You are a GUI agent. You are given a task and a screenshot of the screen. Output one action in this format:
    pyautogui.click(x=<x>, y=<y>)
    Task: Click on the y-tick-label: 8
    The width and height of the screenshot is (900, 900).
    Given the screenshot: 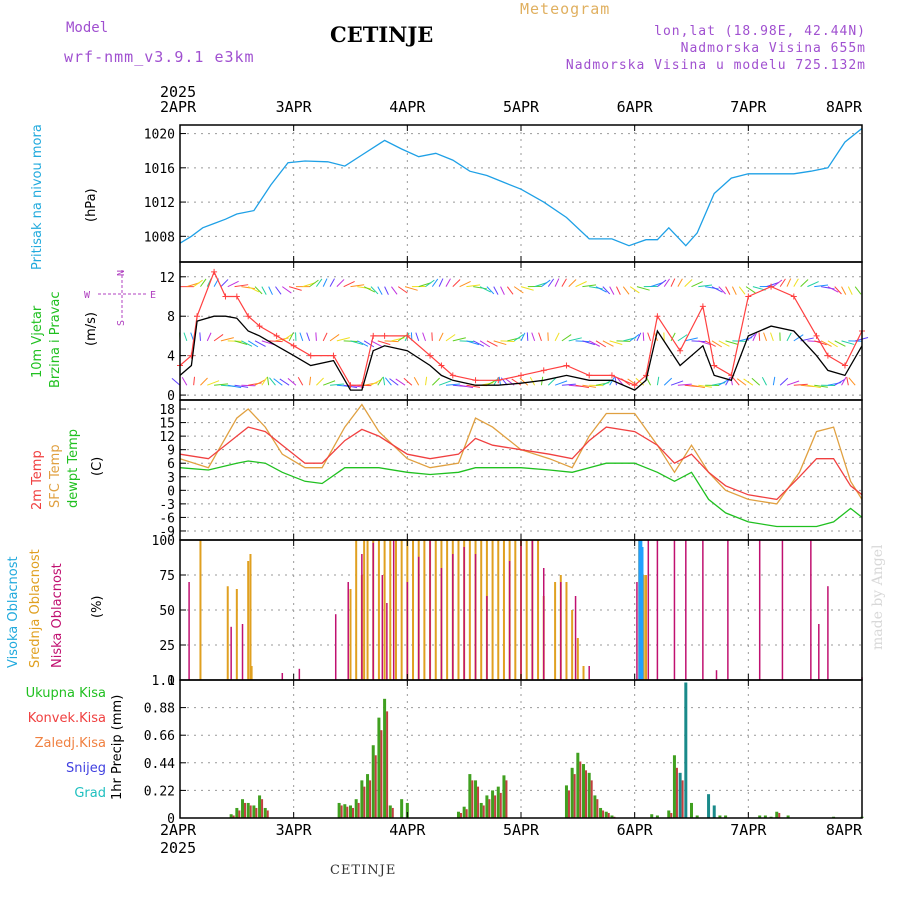 What is the action you would take?
    pyautogui.click(x=171, y=317)
    